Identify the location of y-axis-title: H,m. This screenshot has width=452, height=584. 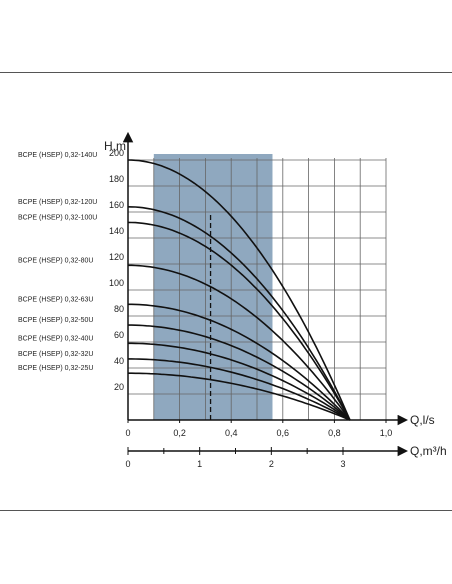
(115, 146).